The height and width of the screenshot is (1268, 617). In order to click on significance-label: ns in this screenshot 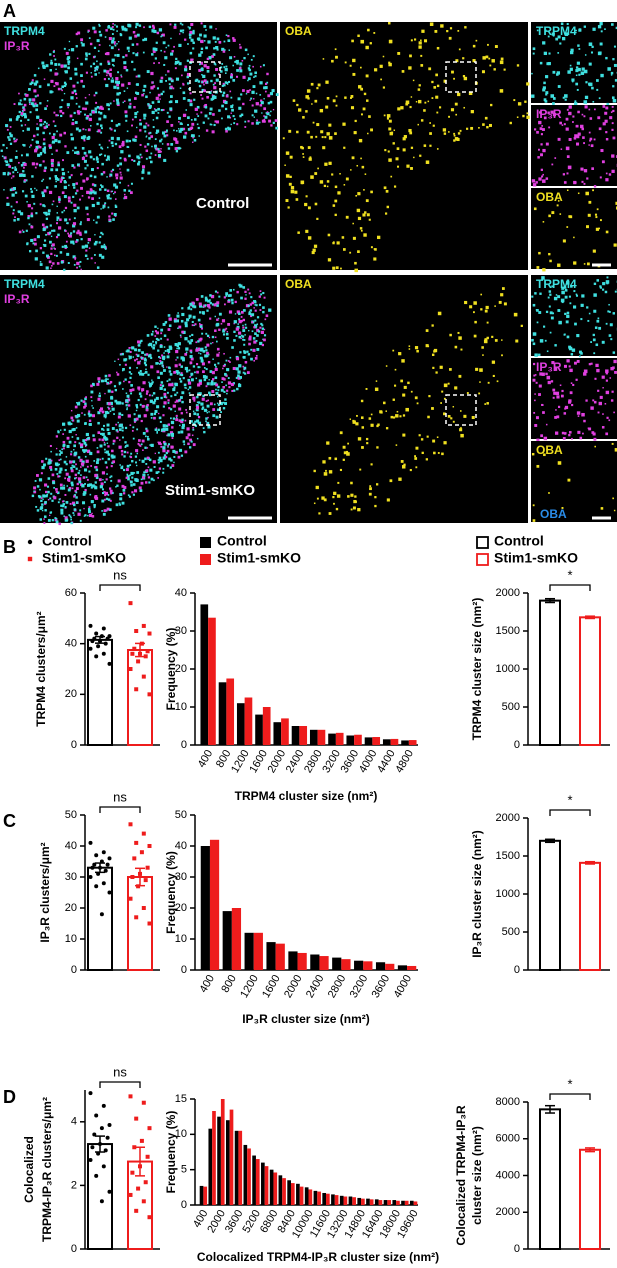, I will do `click(120, 1071)`.